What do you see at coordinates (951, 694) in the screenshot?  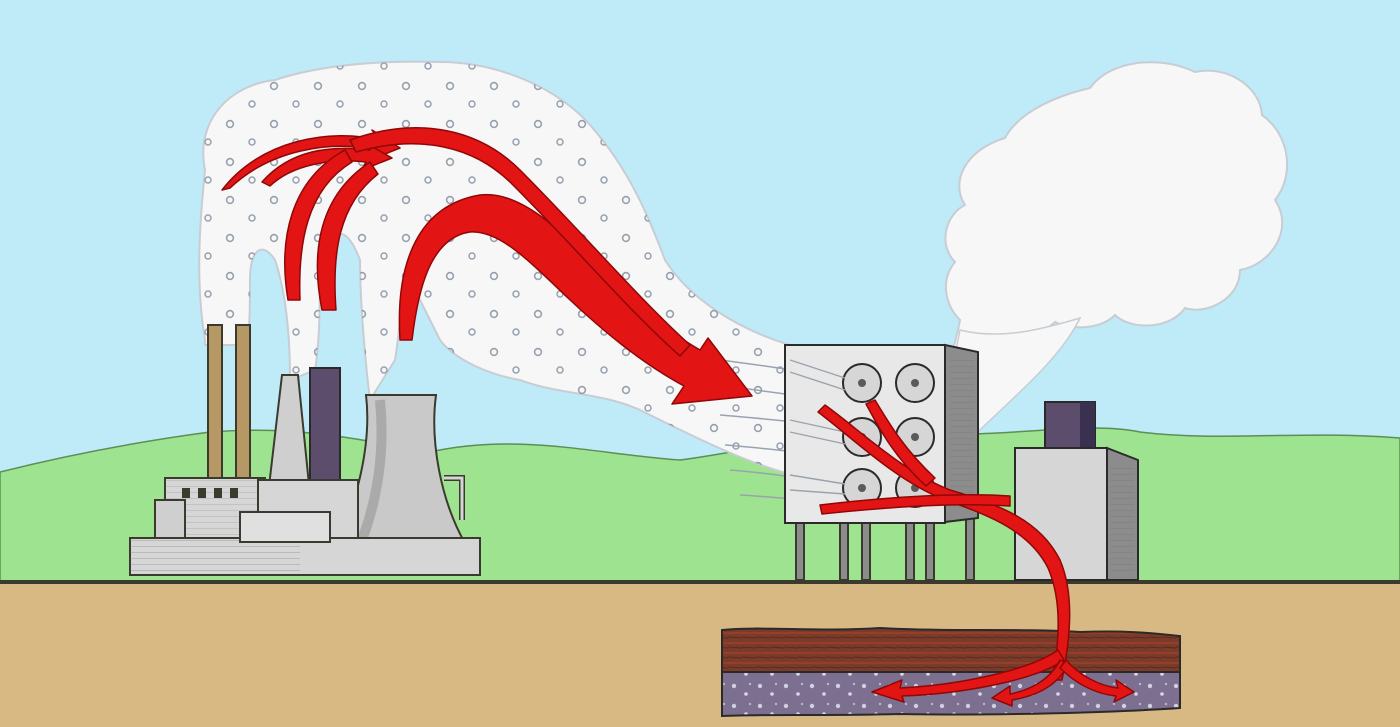 I see `rock-layer-bottom` at bounding box center [951, 694].